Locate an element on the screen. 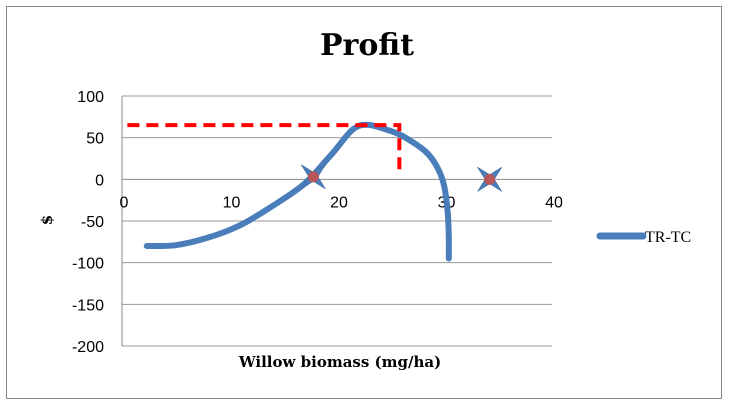  y-tick-label: 100 is located at coordinates (90, 97).